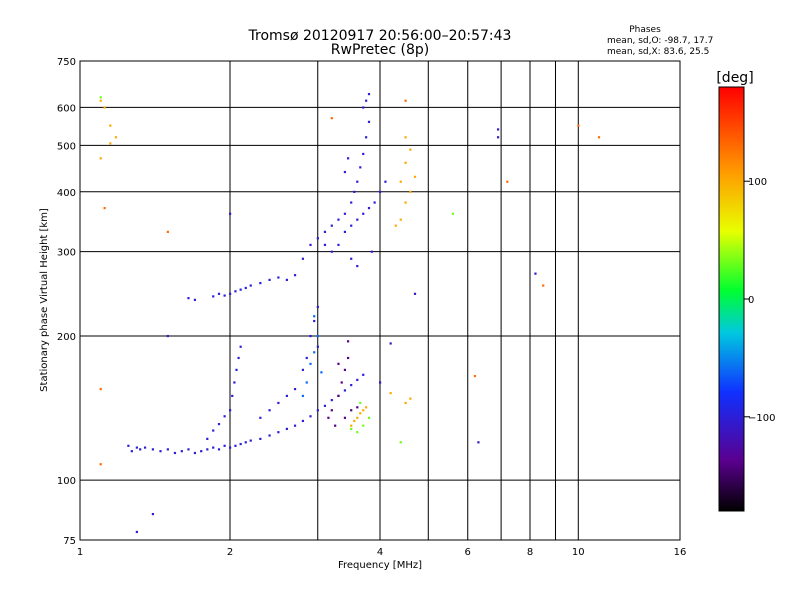 The image size is (800, 600). Describe the element at coordinates (734, 78) in the screenshot. I see `colorbar-label: [deg]` at that location.